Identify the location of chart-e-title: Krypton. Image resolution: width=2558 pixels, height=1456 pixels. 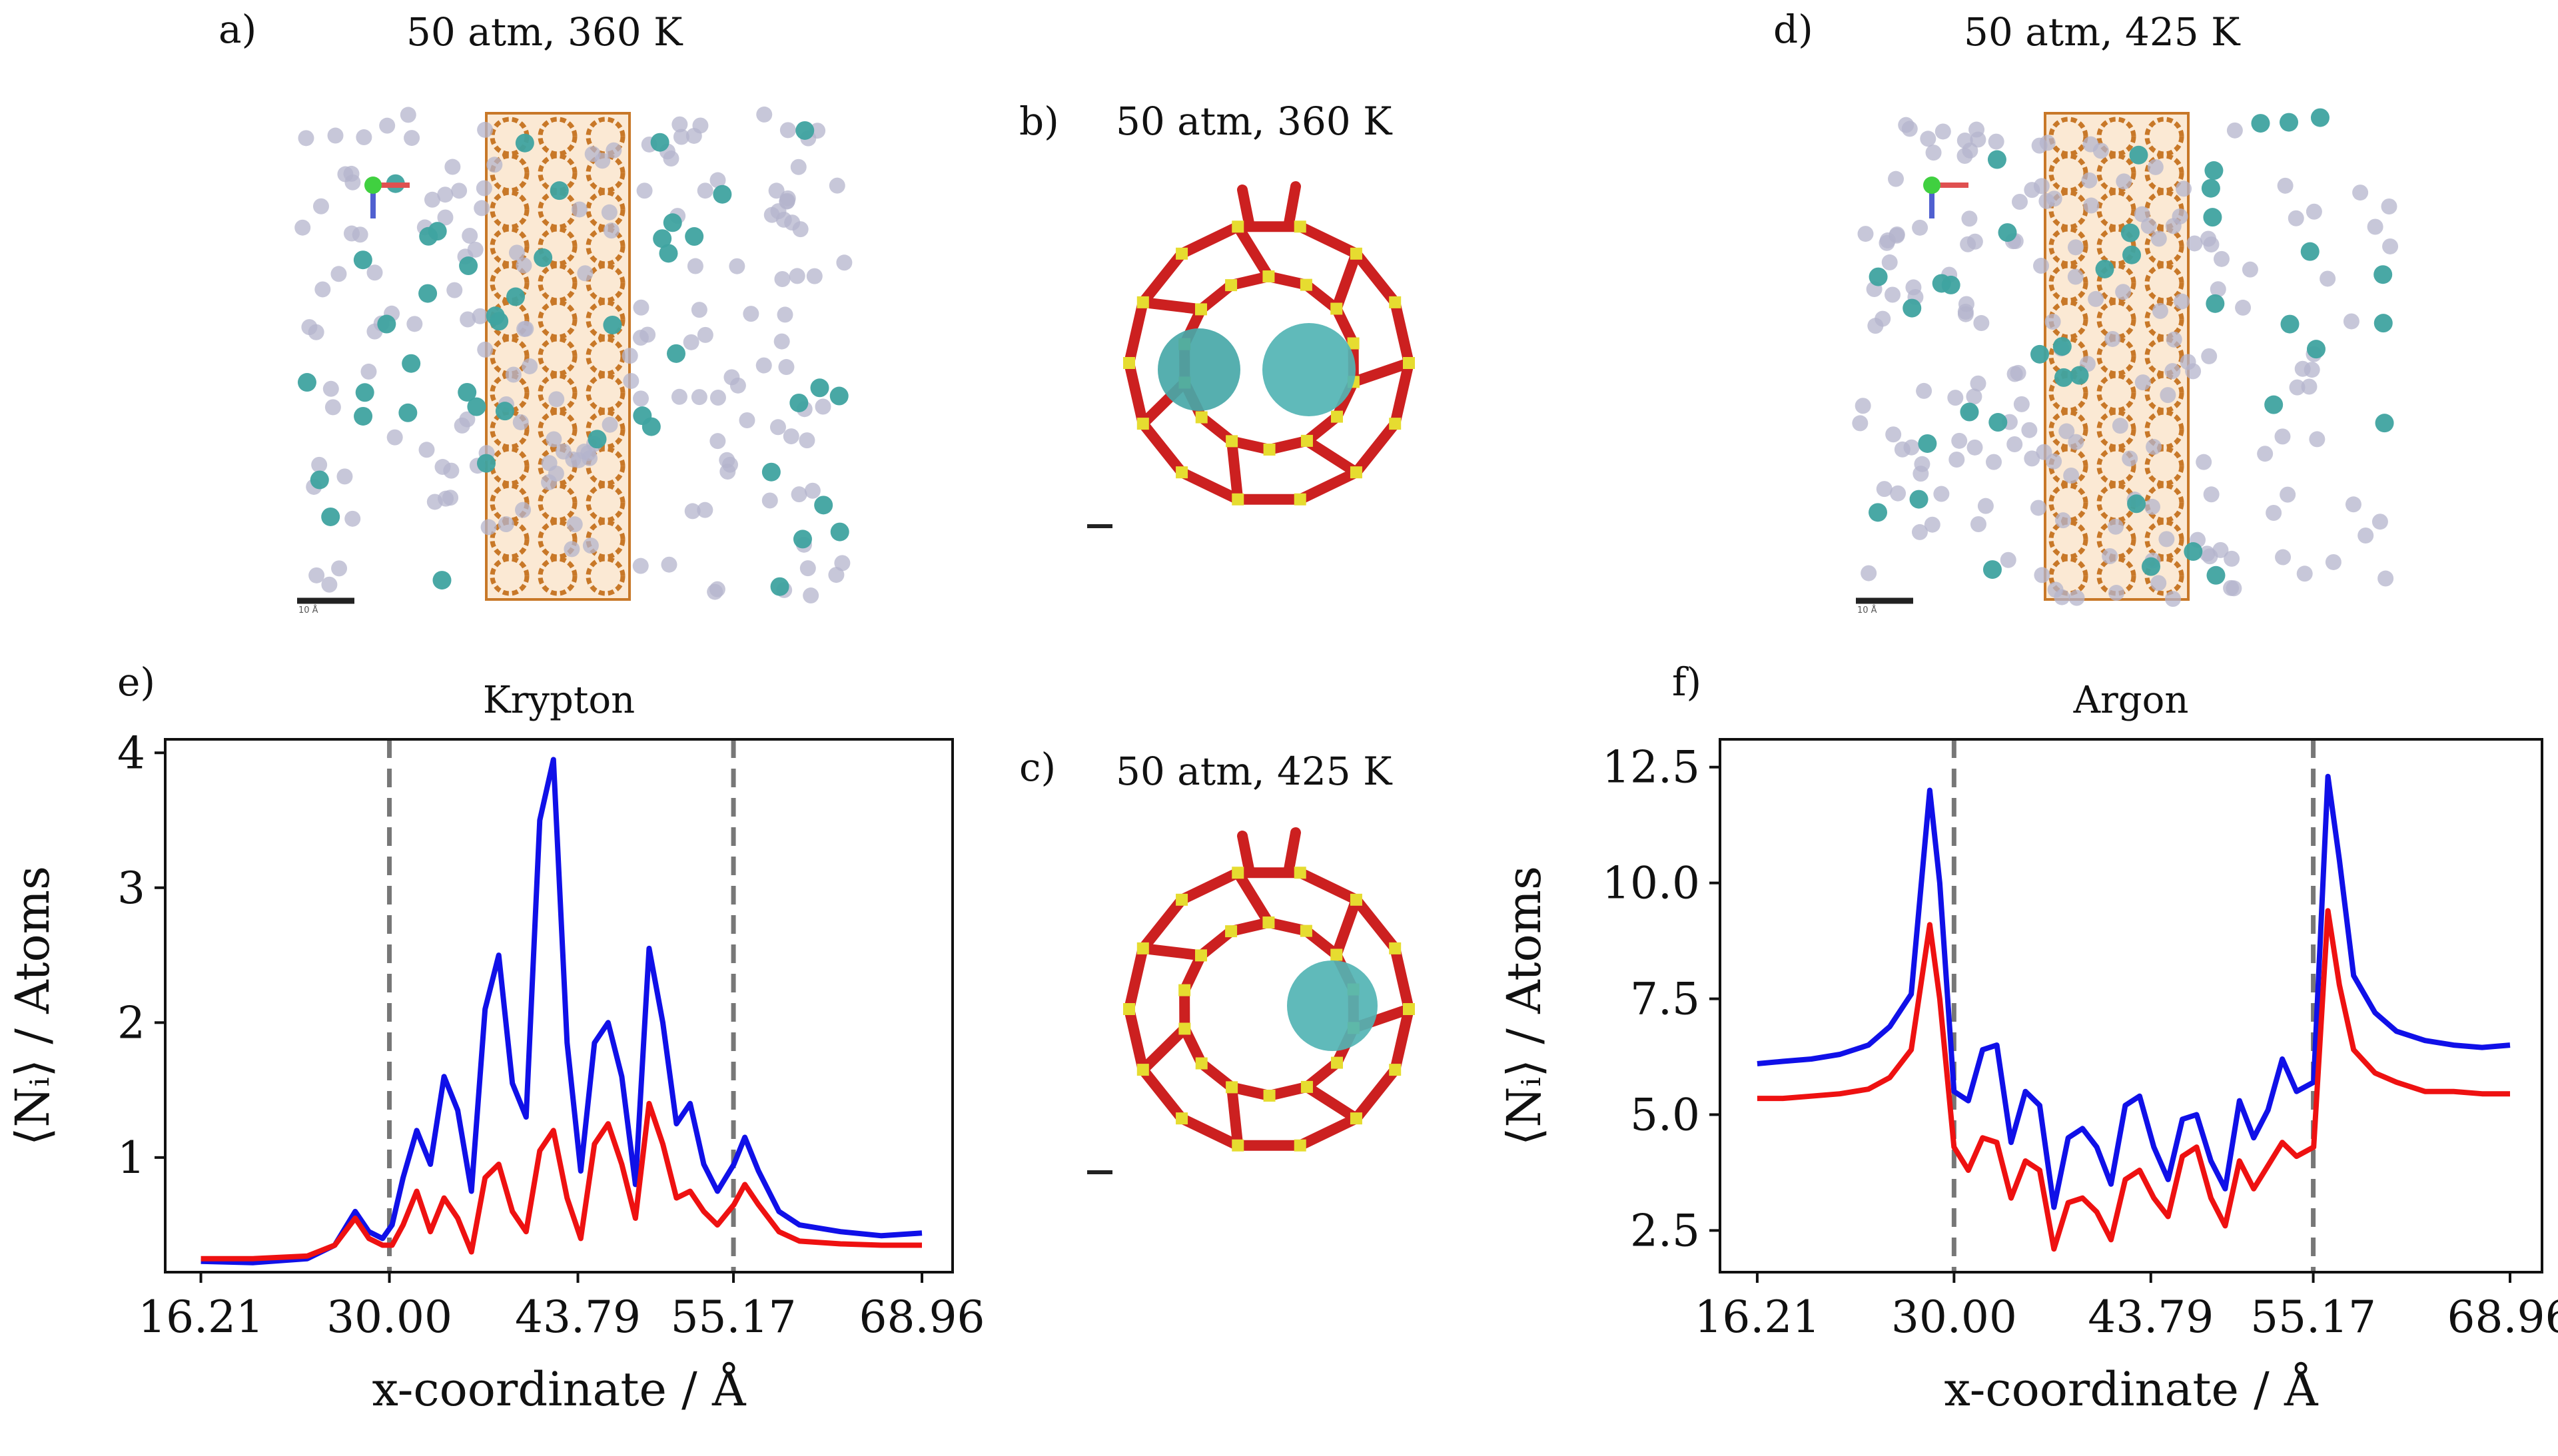
(559, 701).